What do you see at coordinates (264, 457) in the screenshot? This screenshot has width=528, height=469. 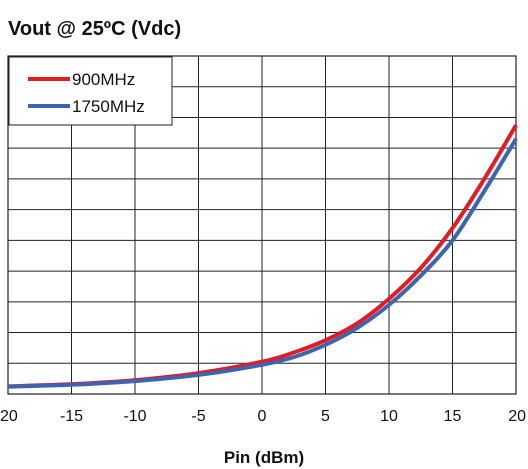 I see `x-axis-label: Pin (dBm)` at bounding box center [264, 457].